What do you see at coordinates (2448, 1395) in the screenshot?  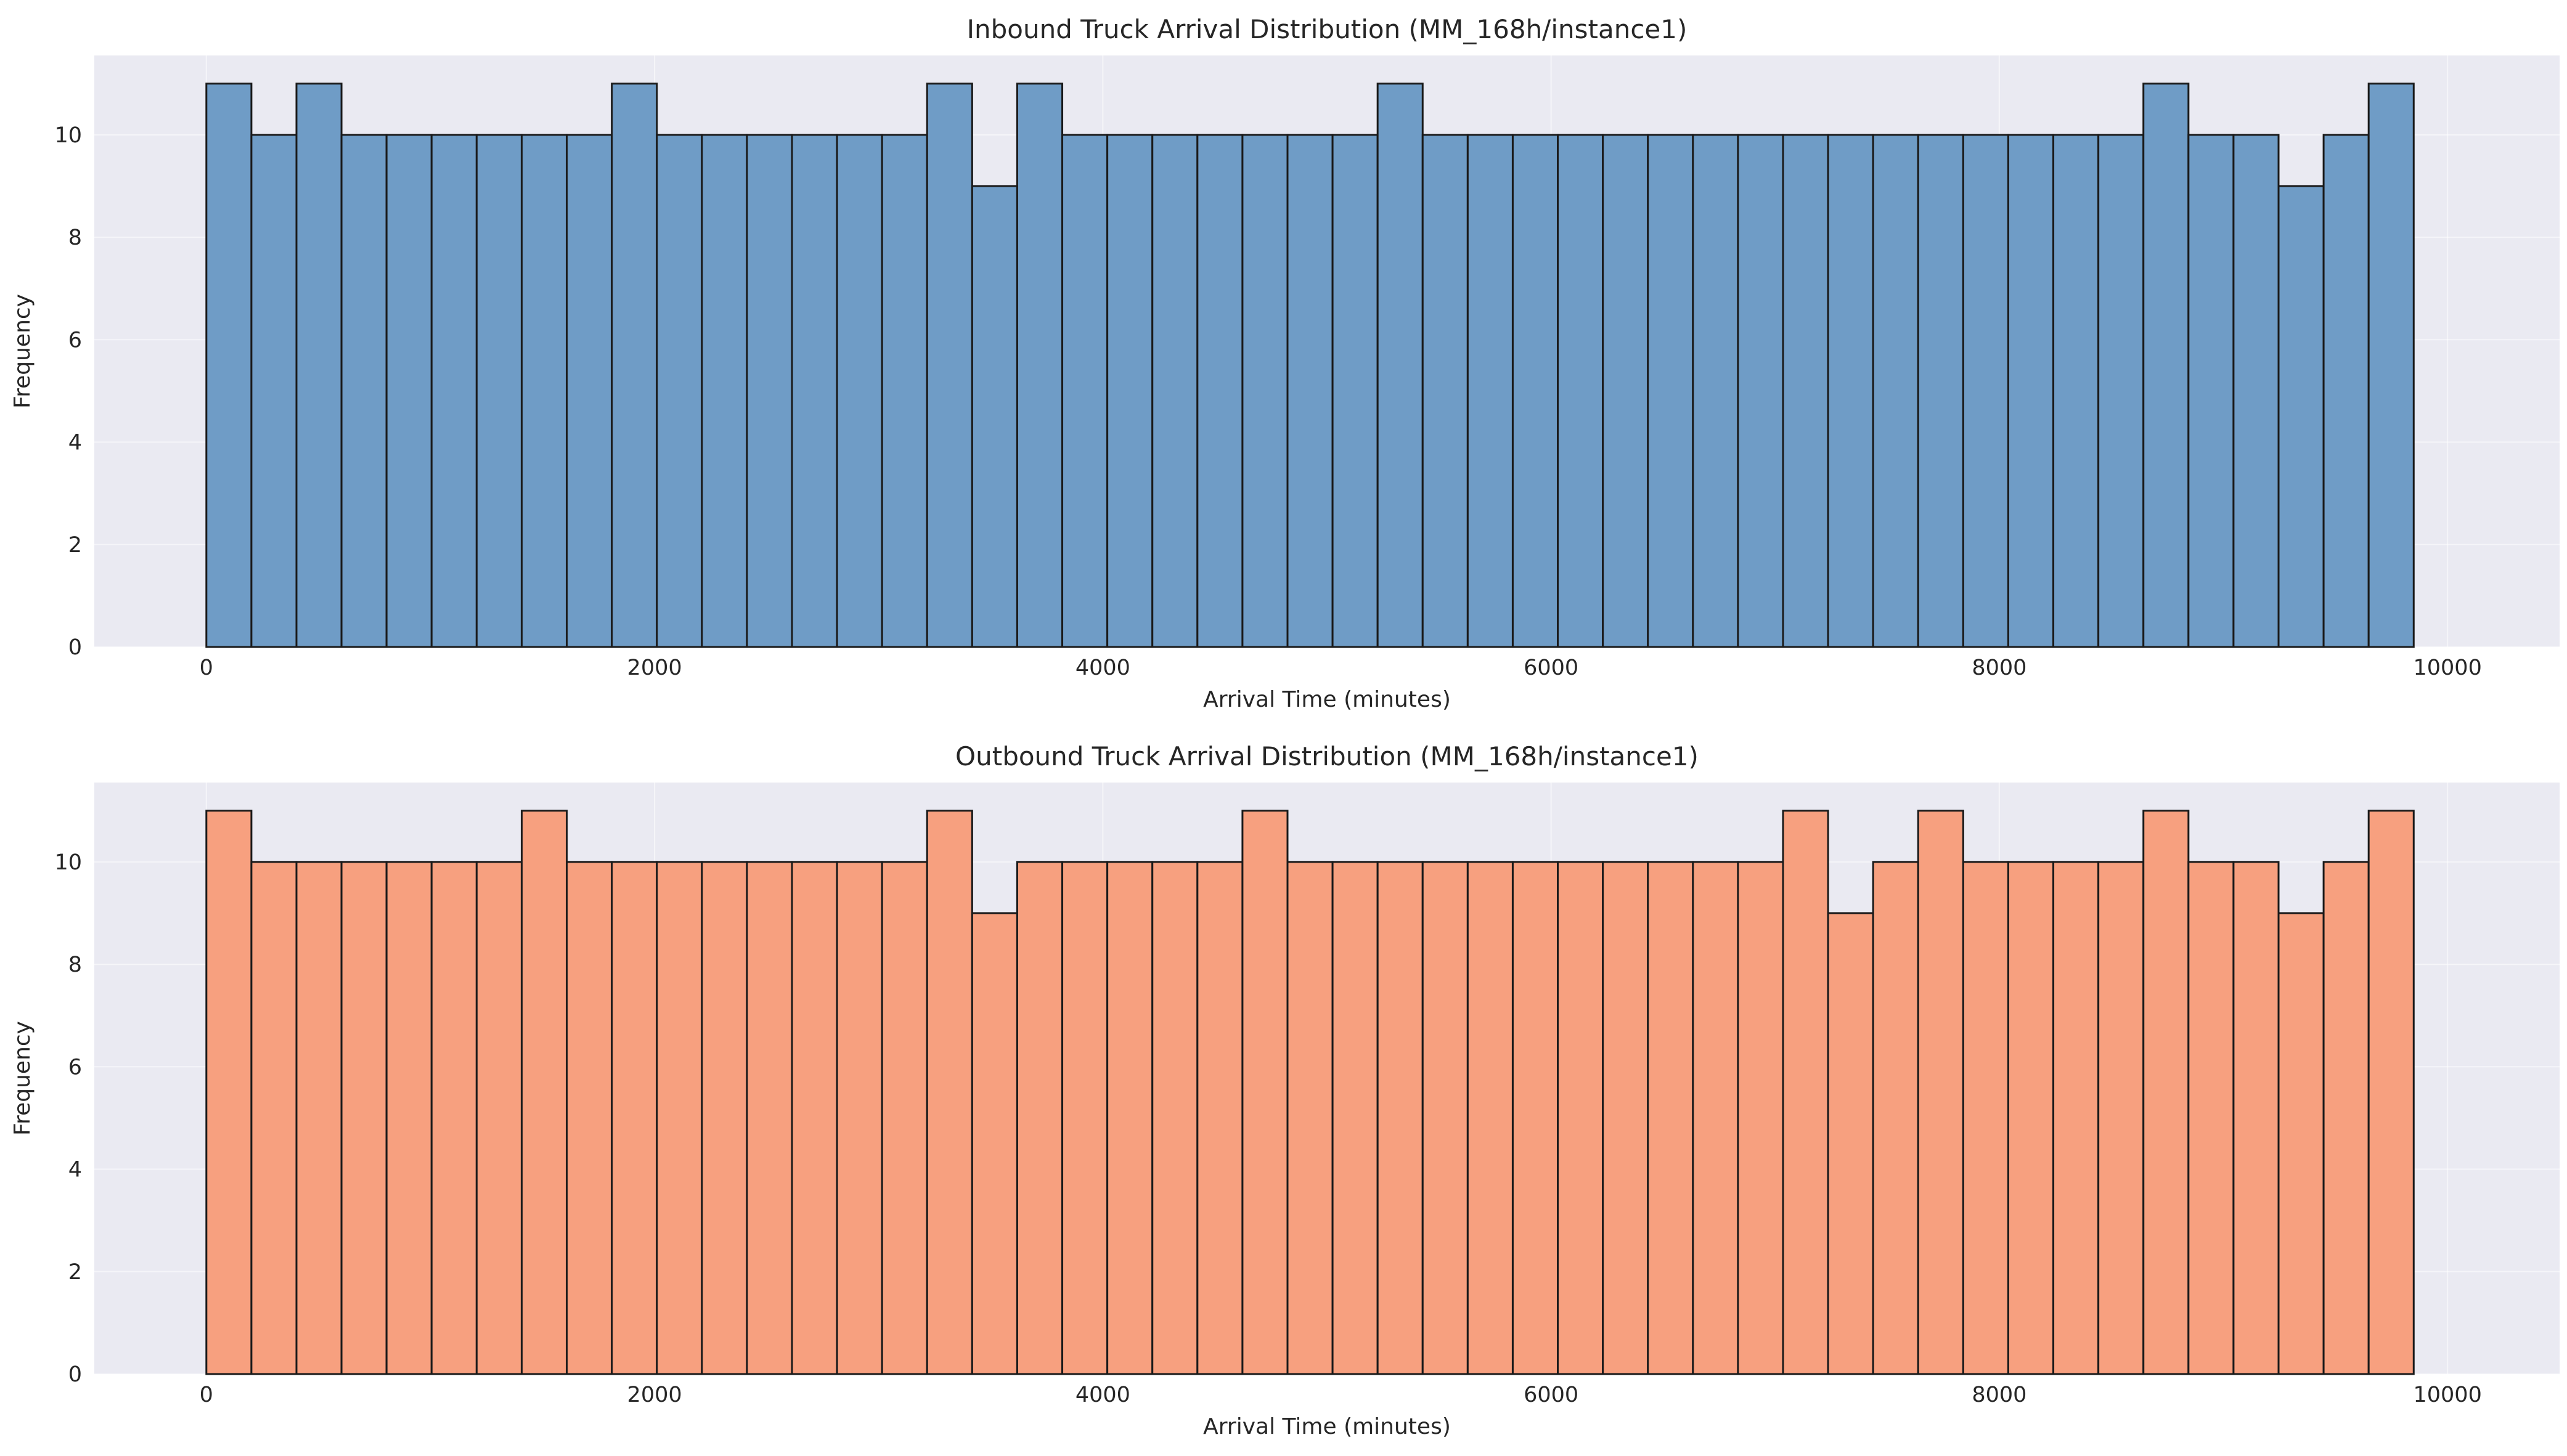 I see `x-tick-label: 10000` at bounding box center [2448, 1395].